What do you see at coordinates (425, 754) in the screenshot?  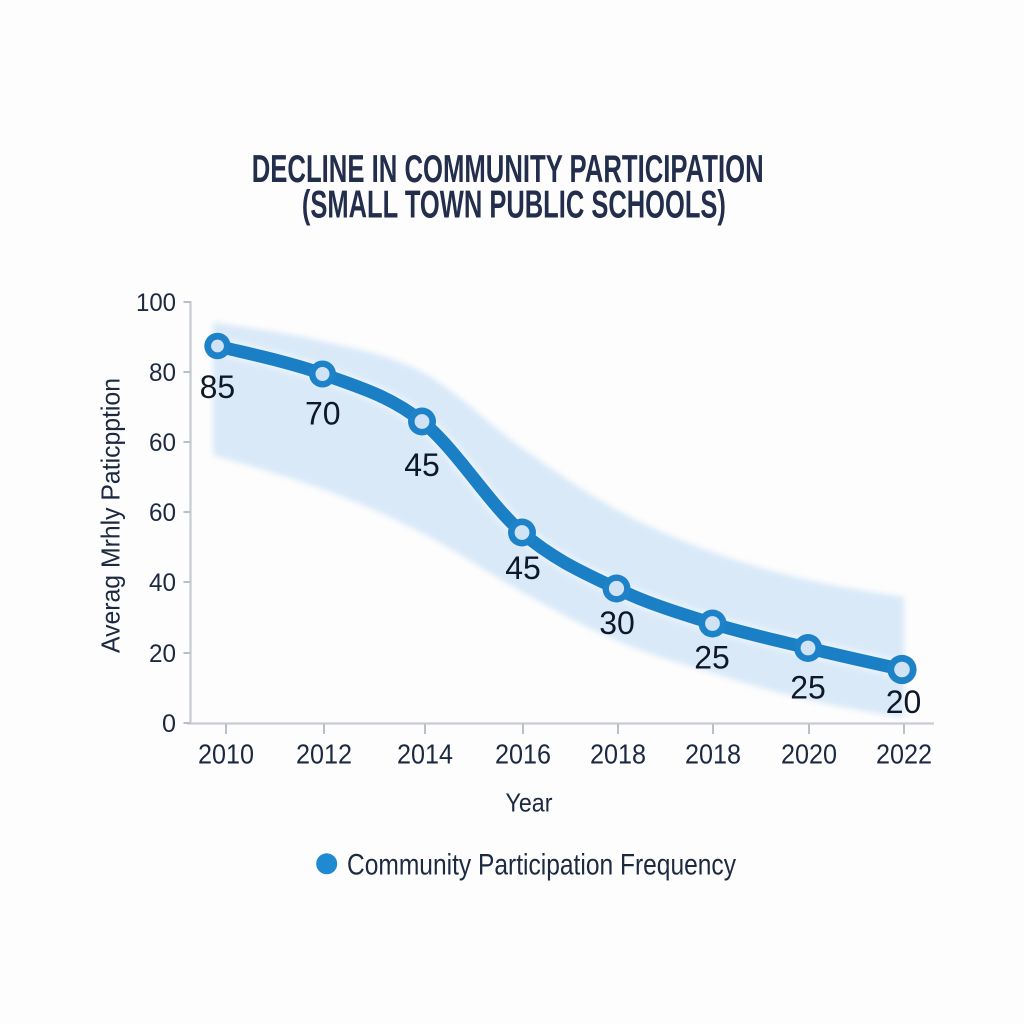 I see `svg-text: 2014` at bounding box center [425, 754].